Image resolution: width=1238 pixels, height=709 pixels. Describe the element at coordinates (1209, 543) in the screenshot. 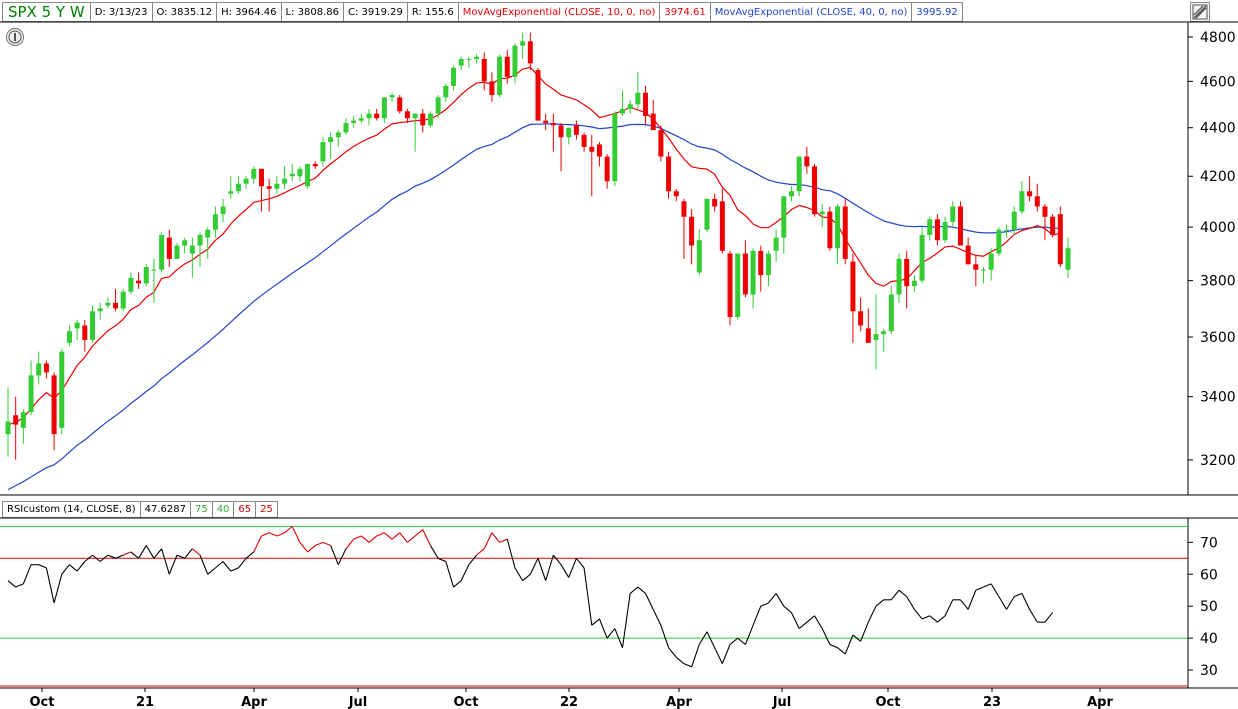

I see `rsi-tick-label: 70` at that location.